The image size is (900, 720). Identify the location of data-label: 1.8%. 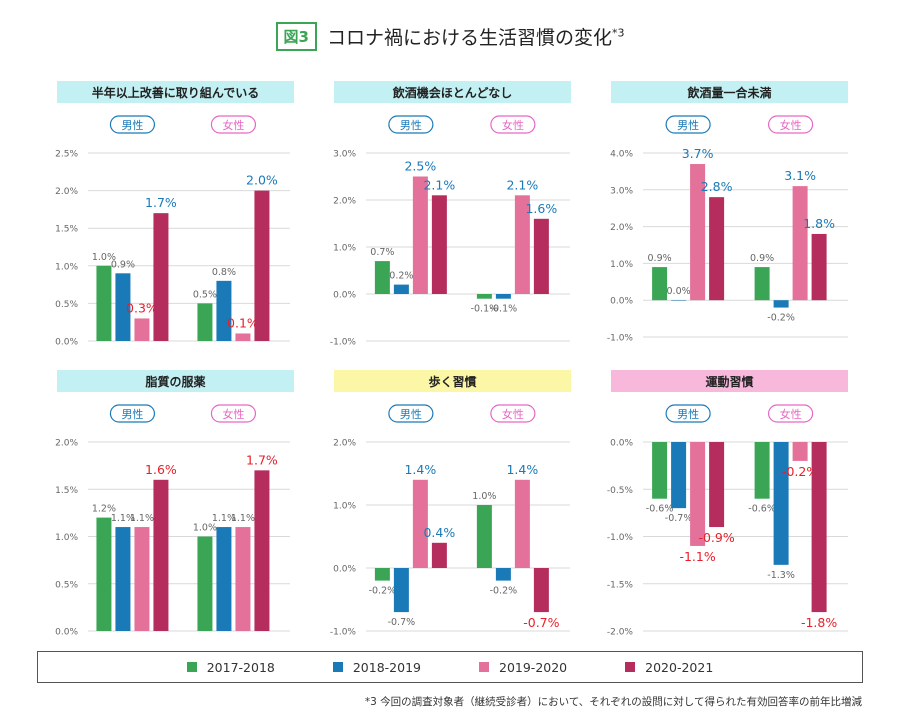
(819, 223).